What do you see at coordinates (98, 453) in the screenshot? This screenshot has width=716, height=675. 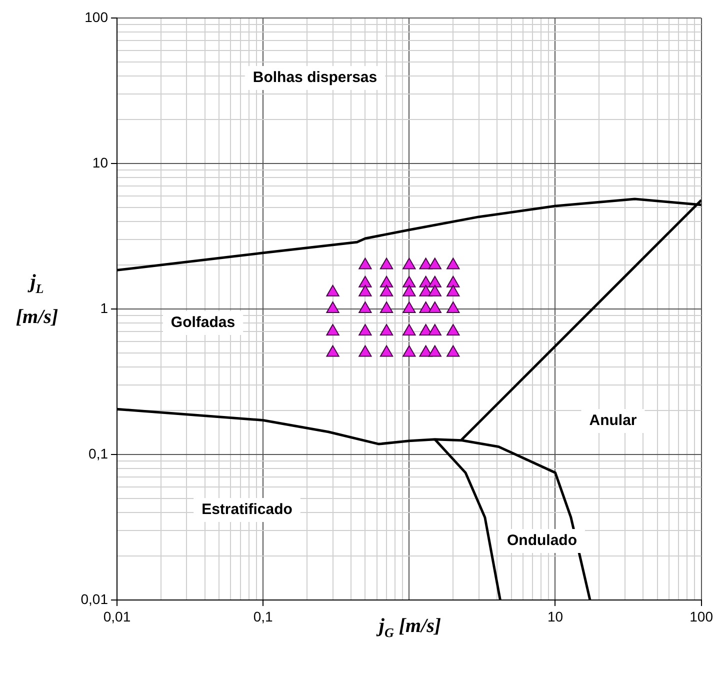 I see `y-tick-label: 0,1` at bounding box center [98, 453].